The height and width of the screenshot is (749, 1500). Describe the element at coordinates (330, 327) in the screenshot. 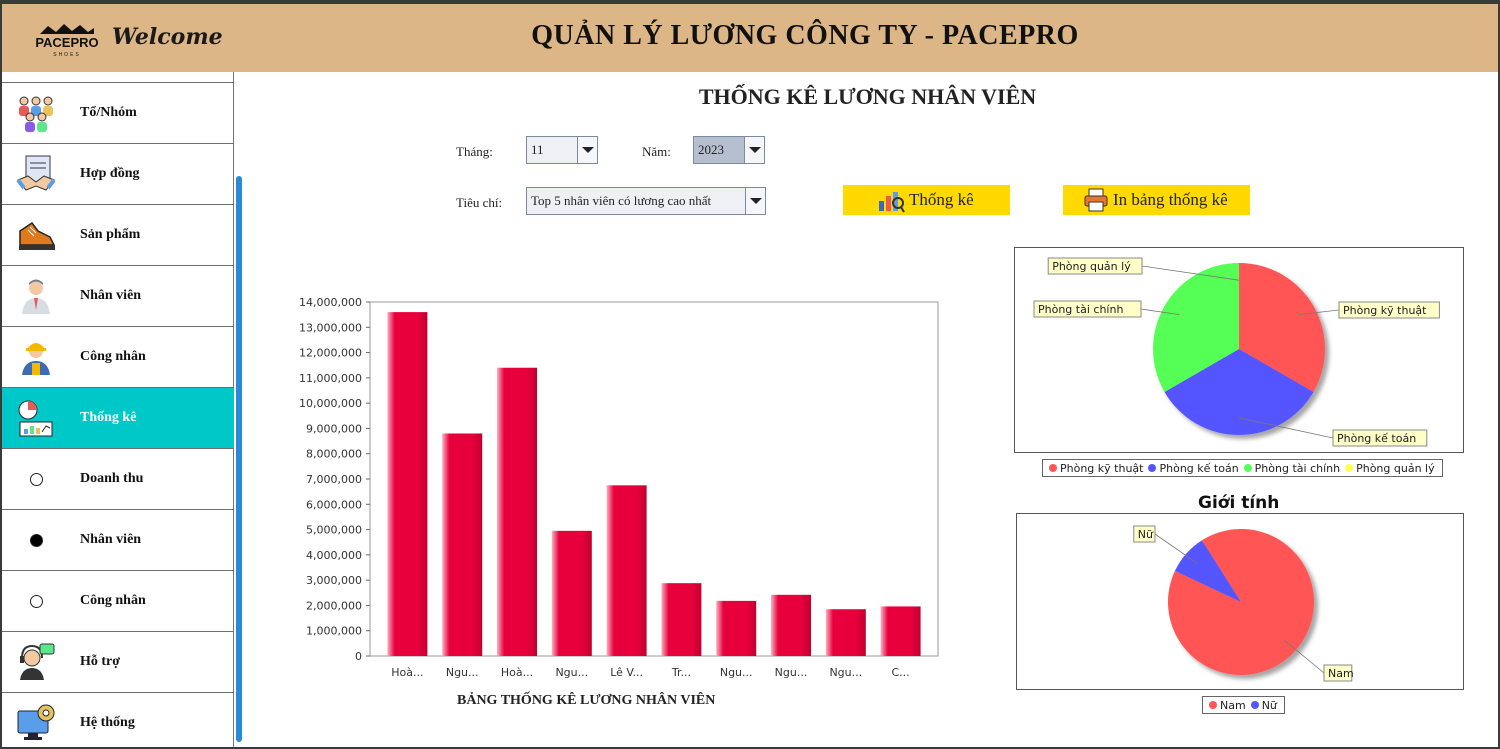

I see `y-tick-label: 13,000,000` at that location.